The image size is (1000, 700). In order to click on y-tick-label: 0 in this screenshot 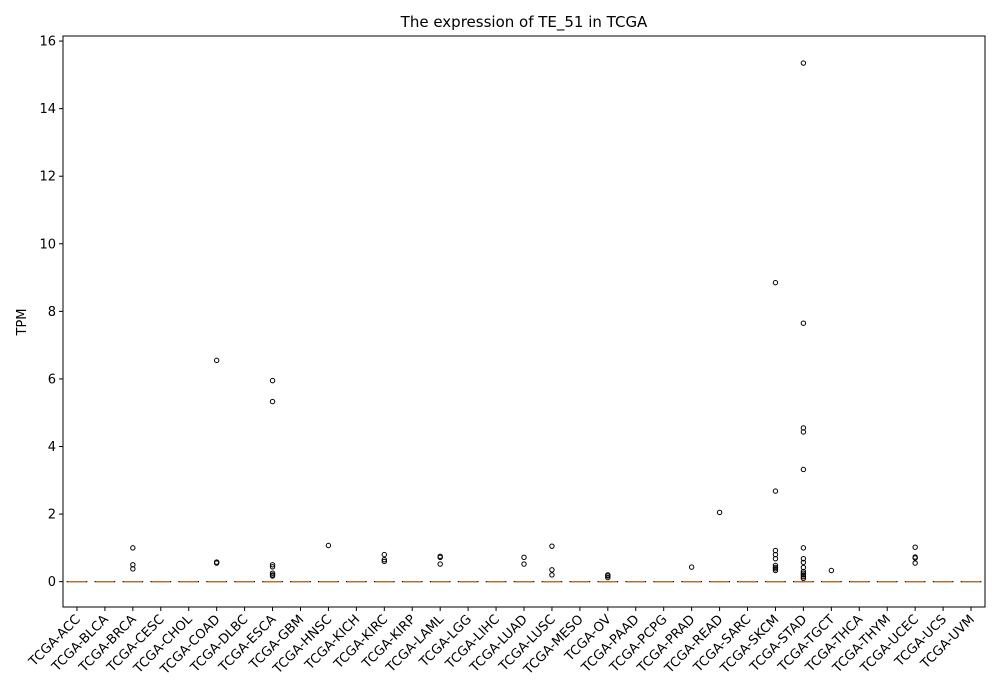, I will do `click(52, 582)`.